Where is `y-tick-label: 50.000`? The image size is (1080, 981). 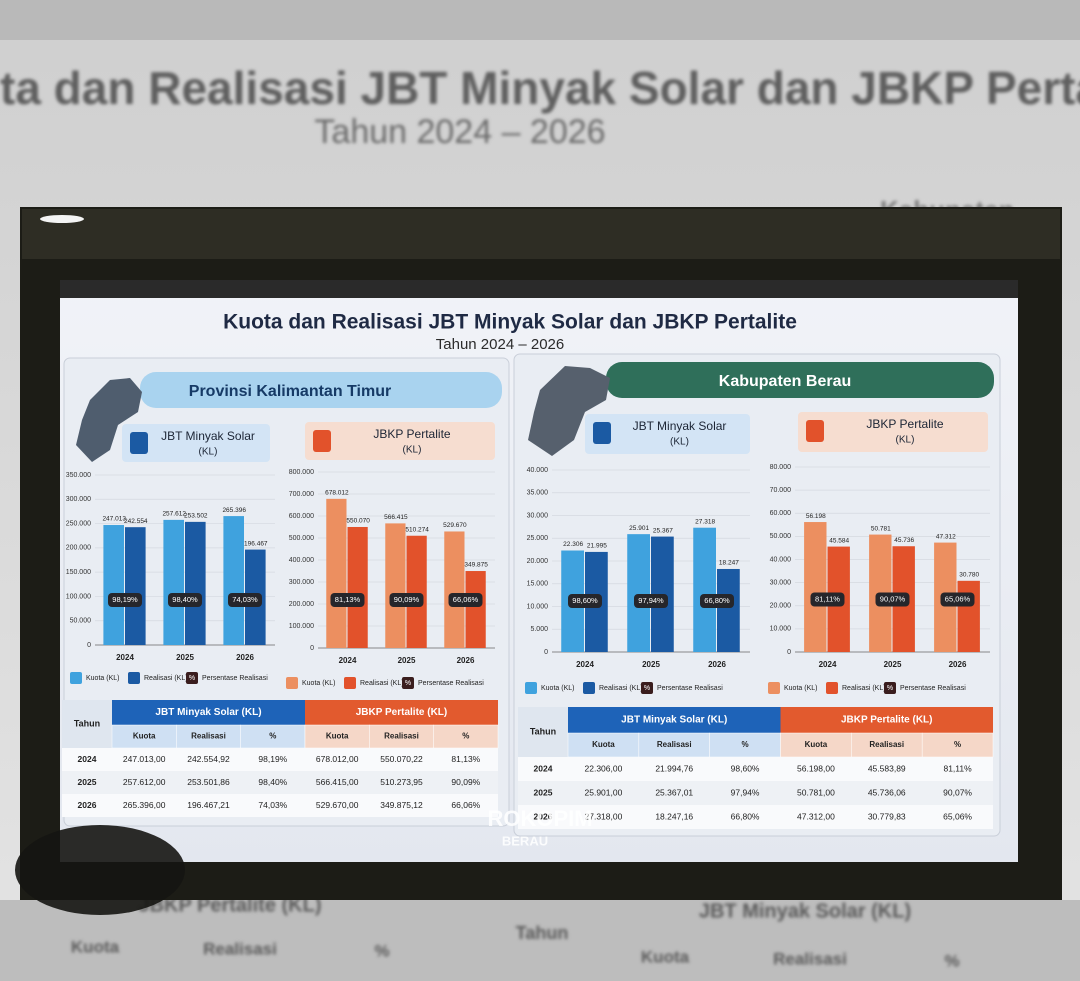
y-tick-label: 50.000 is located at coordinates (781, 536).